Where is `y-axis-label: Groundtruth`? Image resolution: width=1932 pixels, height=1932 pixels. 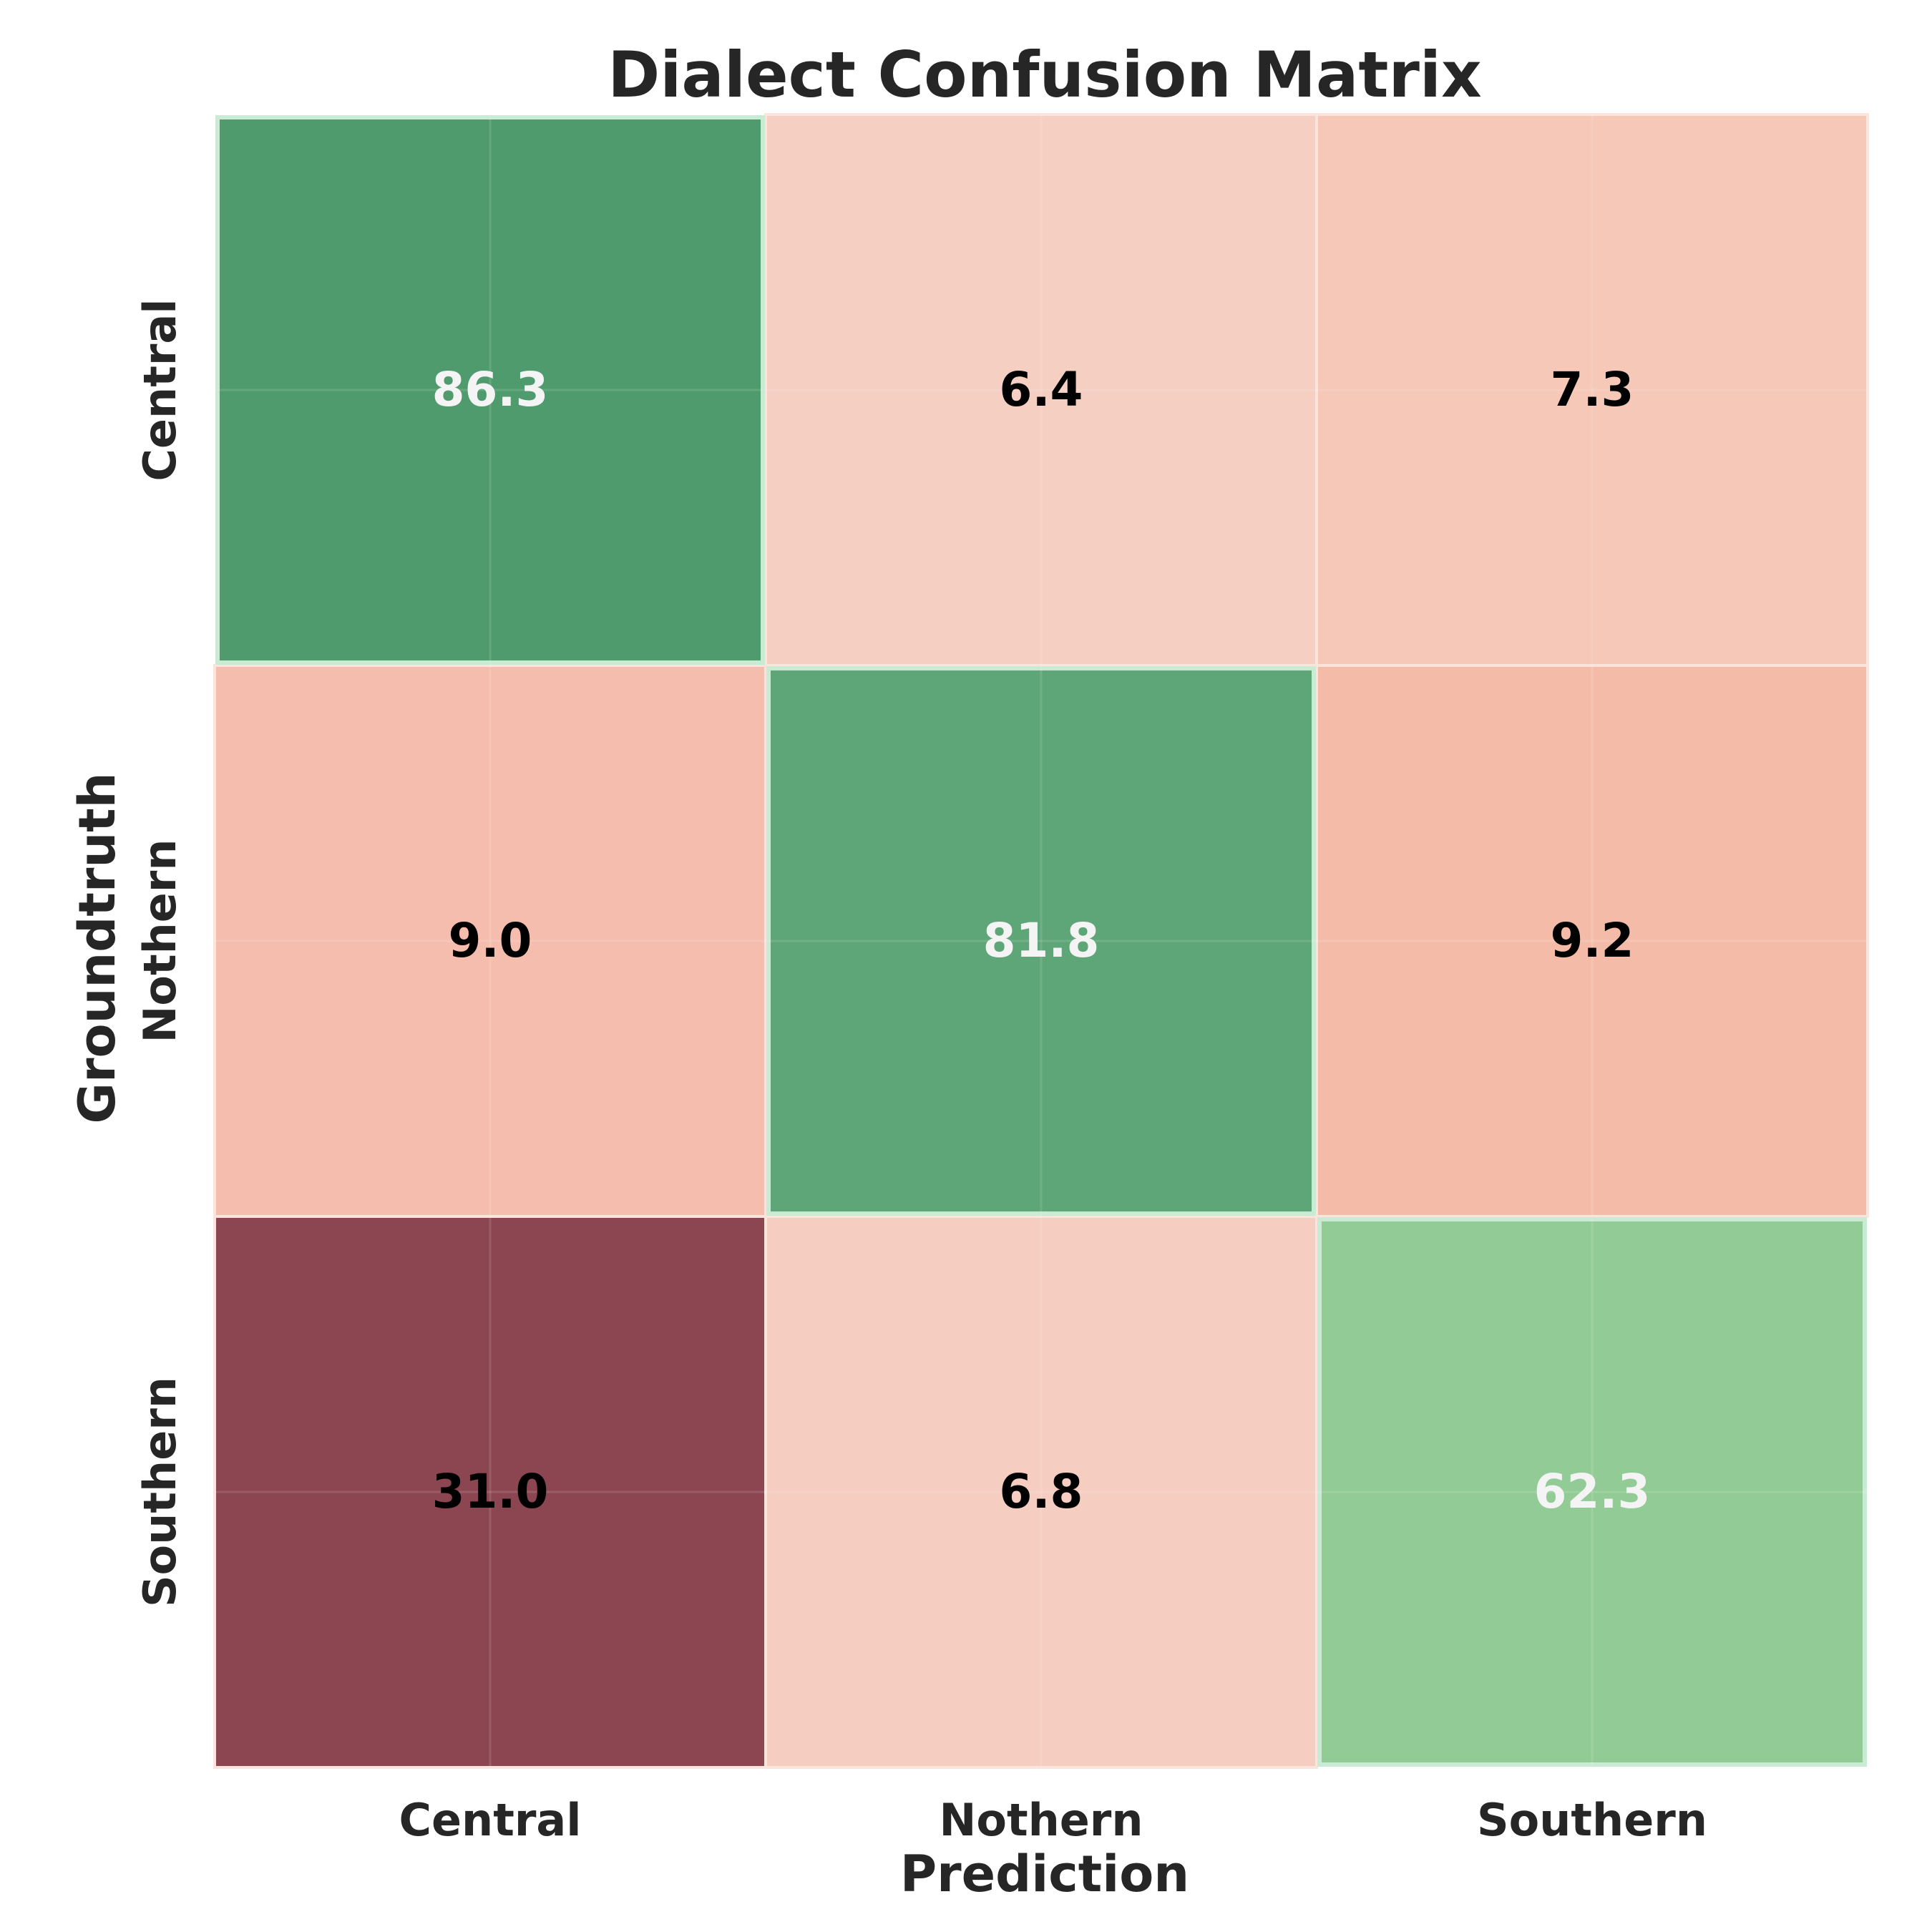
y-axis-label: Groundtruth is located at coordinates (97, 948).